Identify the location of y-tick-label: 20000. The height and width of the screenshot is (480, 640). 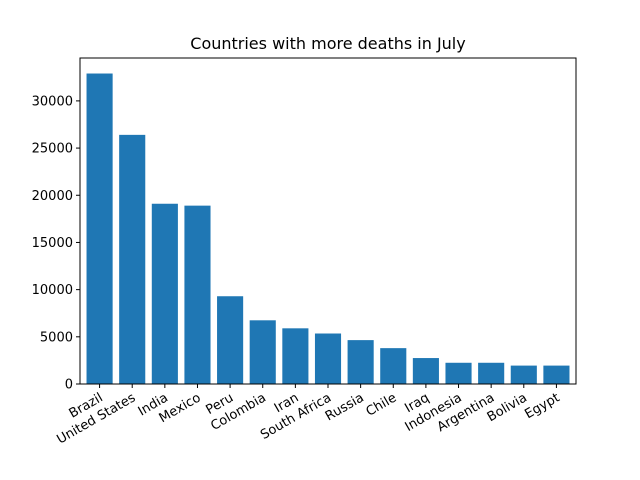
(52, 196).